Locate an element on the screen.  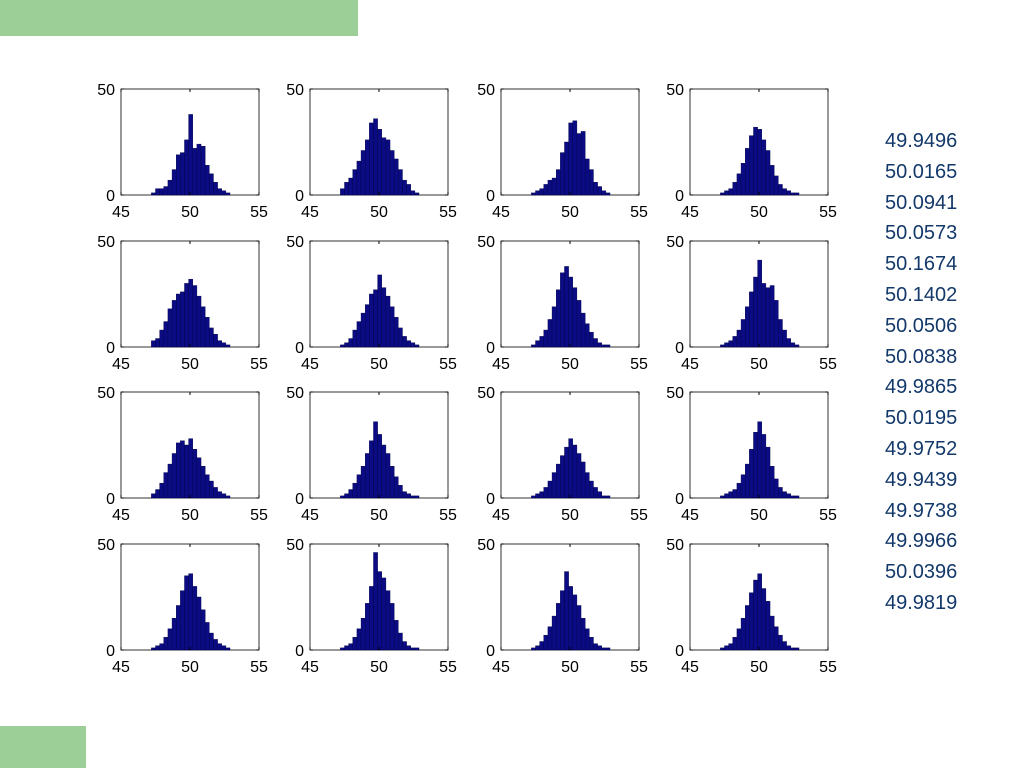
mean-value: 49.9738 is located at coordinates (921, 510).